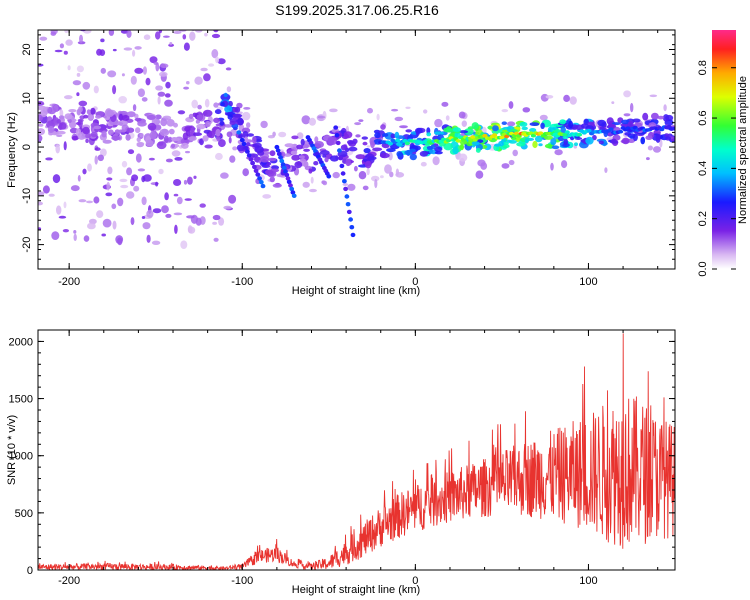  Describe the element at coordinates (69, 581) in the screenshot. I see `snr-xtick-label: -200` at that location.